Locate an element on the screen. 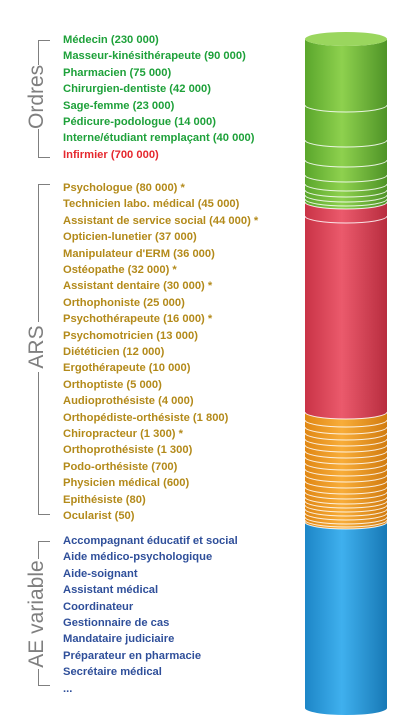 The image size is (404, 725). profession-item: Secrétaire médical is located at coordinates (112, 672).